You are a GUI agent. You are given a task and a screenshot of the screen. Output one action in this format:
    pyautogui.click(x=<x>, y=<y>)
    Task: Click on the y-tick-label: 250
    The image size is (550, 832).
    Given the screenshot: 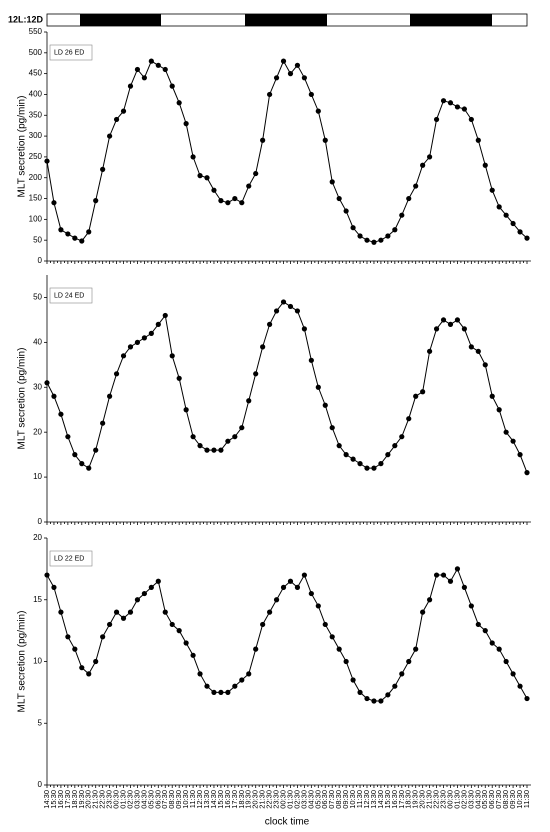 What is the action you would take?
    pyautogui.click(x=36, y=156)
    